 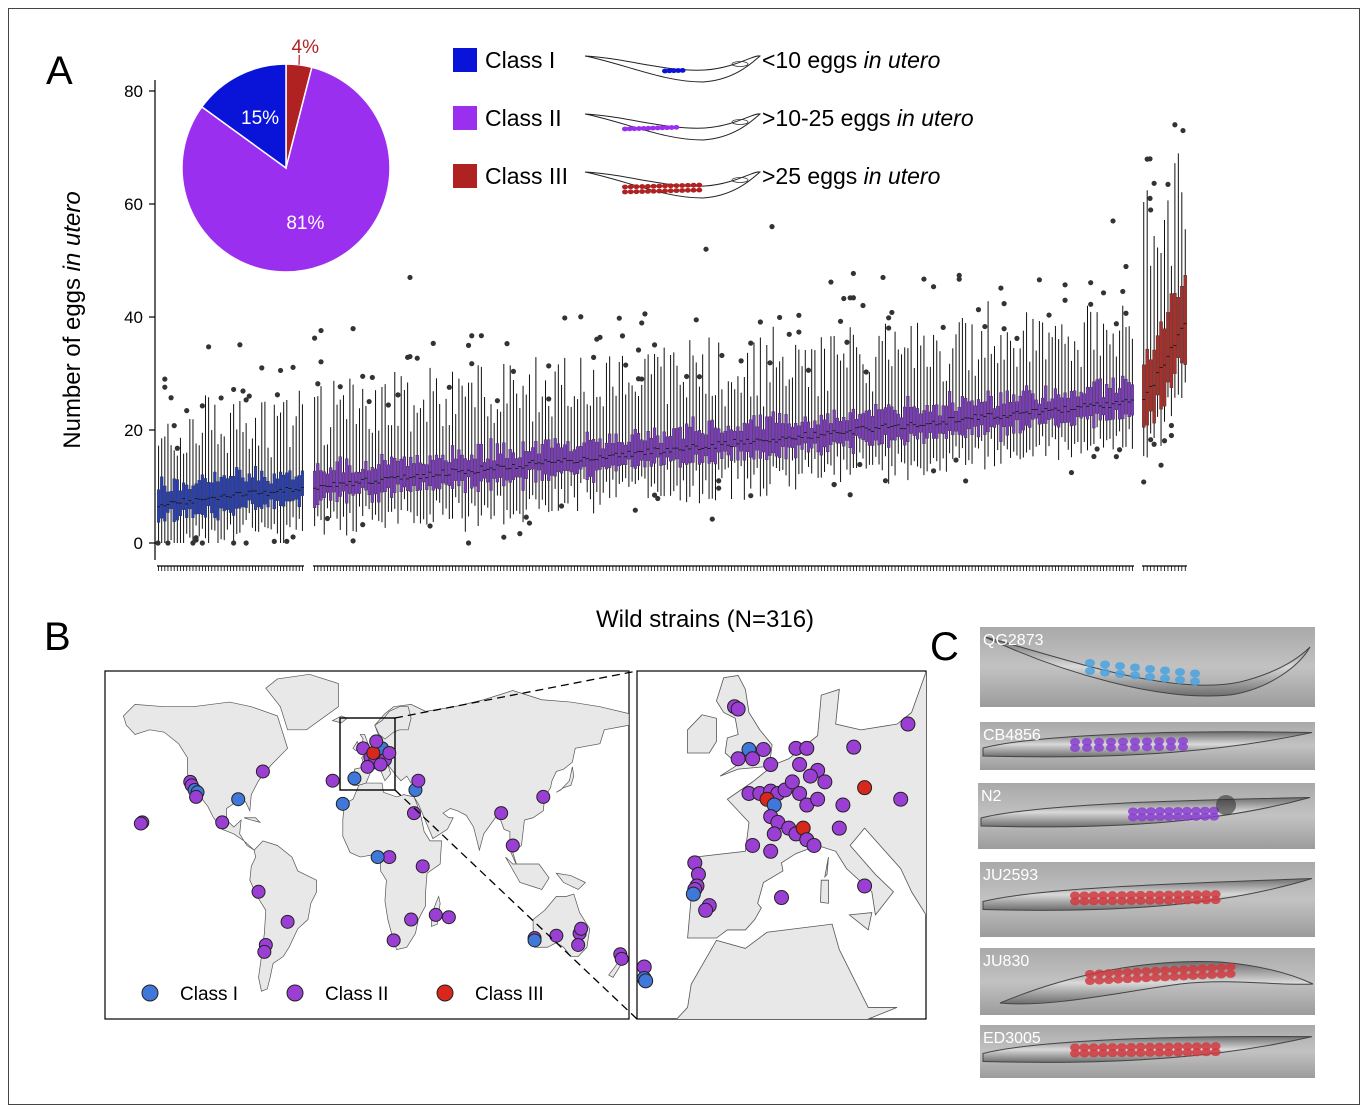 I want to click on x-axis-label: Wild strains (N=316), so click(x=705, y=619).